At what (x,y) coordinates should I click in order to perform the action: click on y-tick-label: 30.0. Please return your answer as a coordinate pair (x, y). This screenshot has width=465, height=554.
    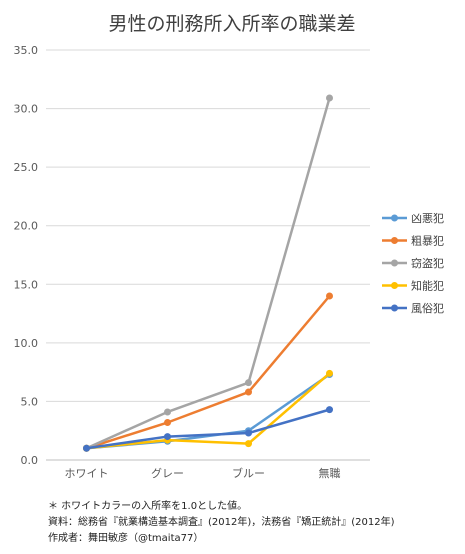
    Looking at the image, I should click on (26, 109).